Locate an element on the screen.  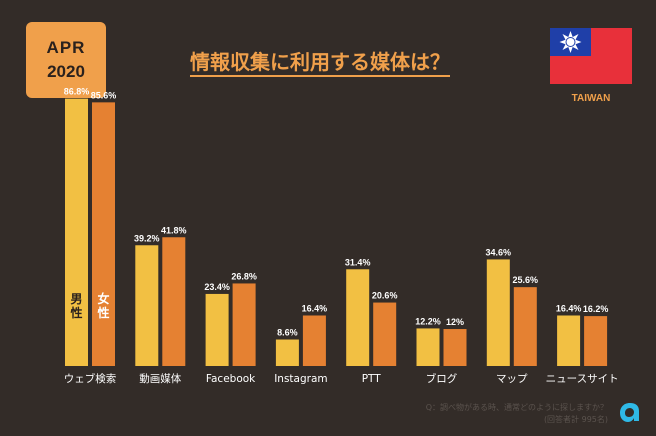
data-label-5-1: 12% is located at coordinates (455, 322).